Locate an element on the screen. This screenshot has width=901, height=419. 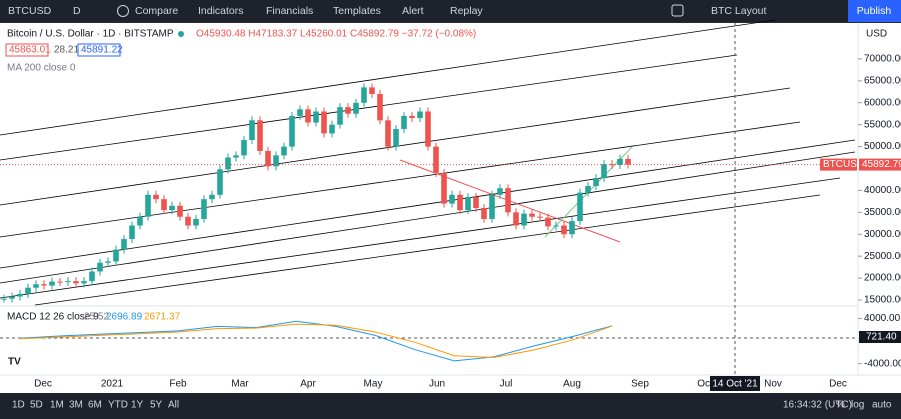
replay: Replay is located at coordinates (466, 11).